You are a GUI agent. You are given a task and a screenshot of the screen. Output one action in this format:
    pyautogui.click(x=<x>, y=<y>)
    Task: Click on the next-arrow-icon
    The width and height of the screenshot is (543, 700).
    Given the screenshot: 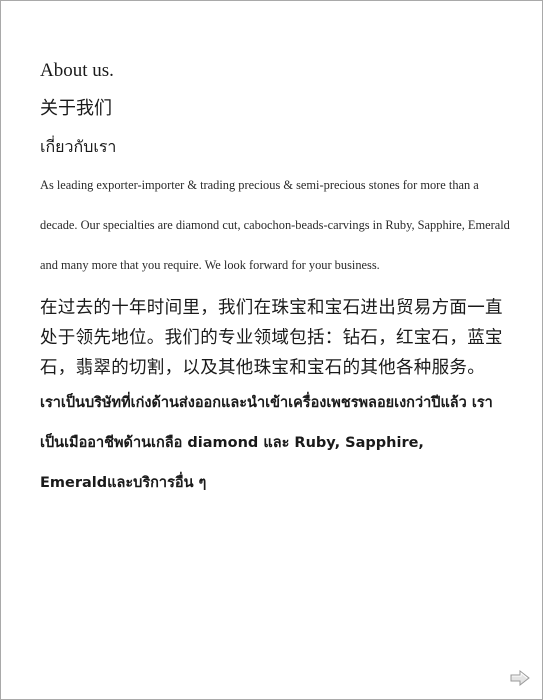 What is the action you would take?
    pyautogui.click(x=520, y=678)
    